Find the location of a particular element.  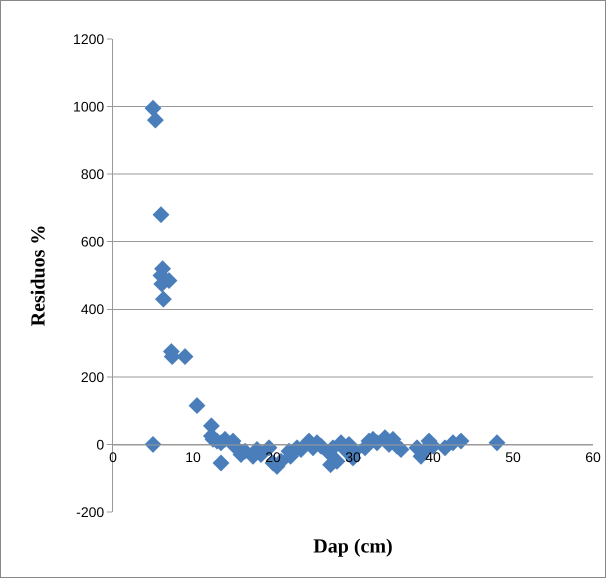

y-axis-title: Residuos % is located at coordinates (39, 275).